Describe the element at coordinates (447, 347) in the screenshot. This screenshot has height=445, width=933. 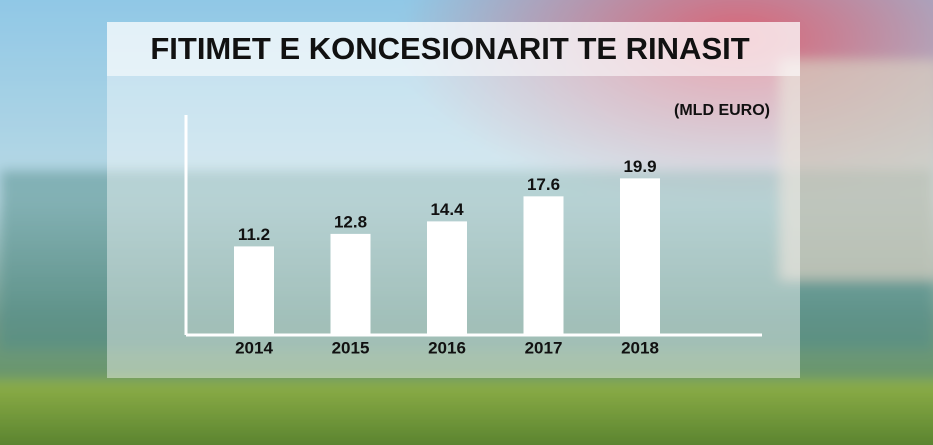
I see `x-tick-label: 2016` at that location.